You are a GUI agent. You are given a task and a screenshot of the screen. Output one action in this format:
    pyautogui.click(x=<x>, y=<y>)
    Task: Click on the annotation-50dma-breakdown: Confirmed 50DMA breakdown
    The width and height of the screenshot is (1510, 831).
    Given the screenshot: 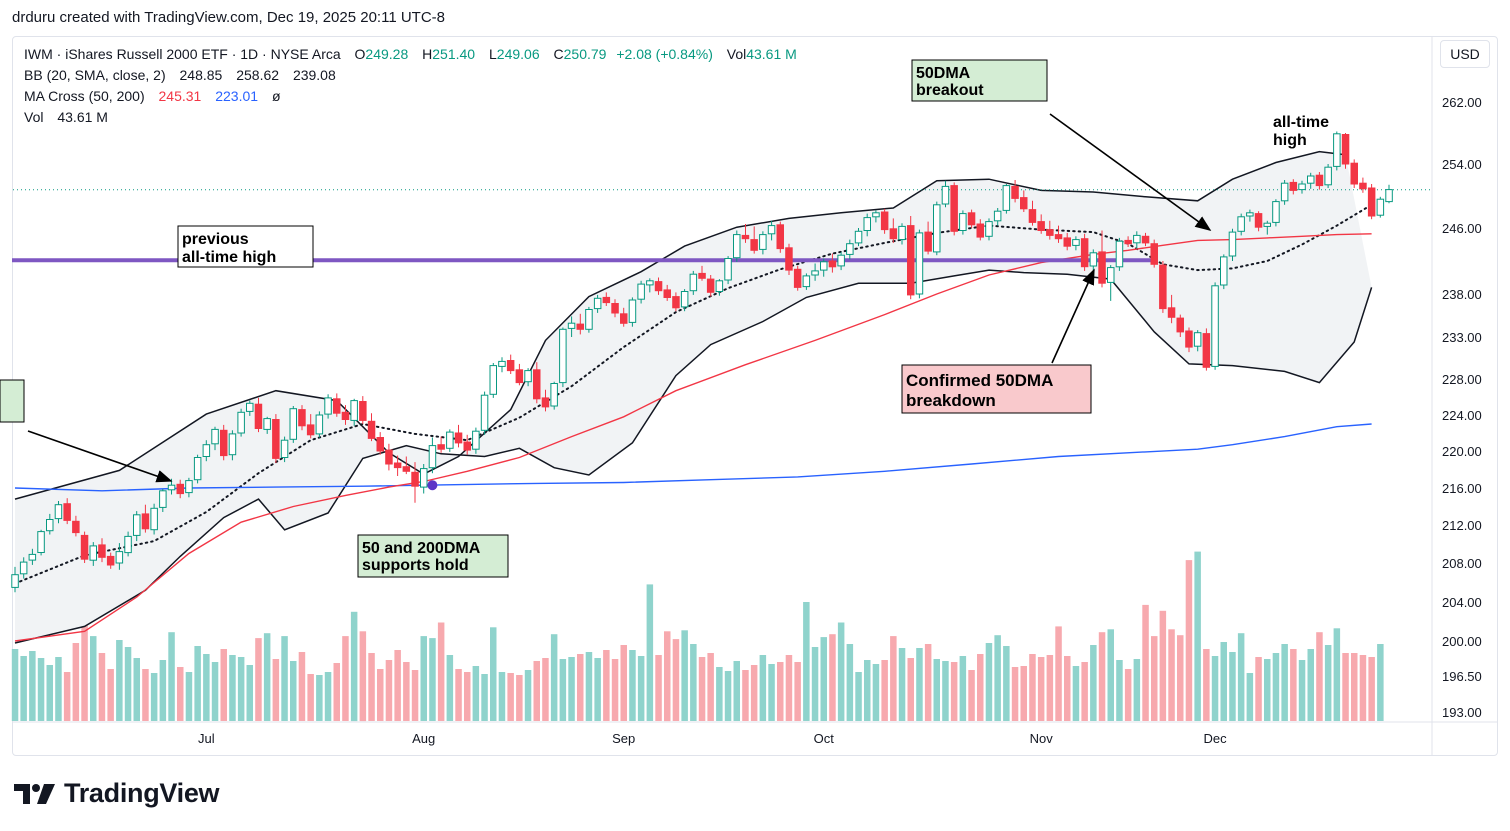 What is the action you would take?
    pyautogui.click(x=998, y=341)
    